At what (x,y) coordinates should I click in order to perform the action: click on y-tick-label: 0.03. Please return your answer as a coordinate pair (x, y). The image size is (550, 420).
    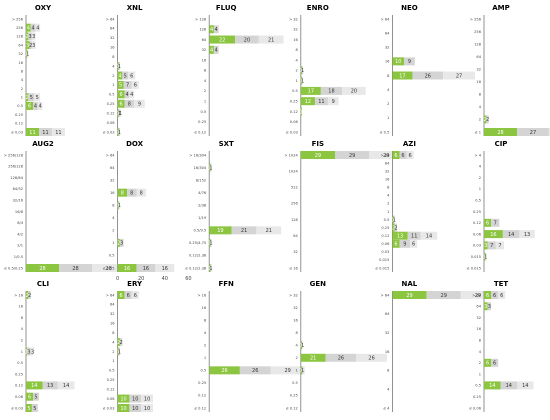
    Looking at the image, I should click on (385, 252).